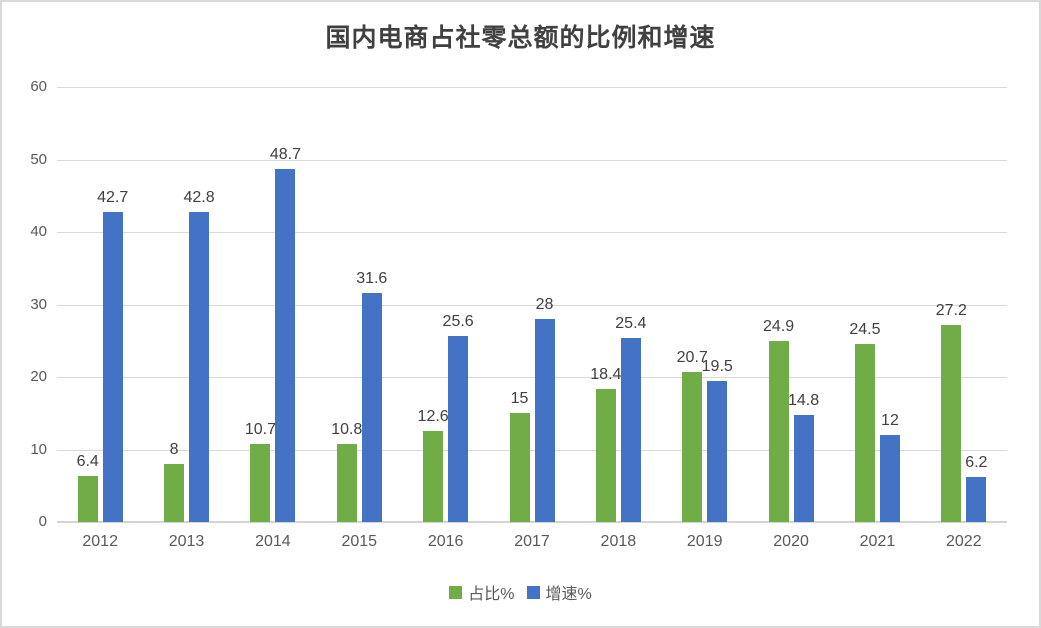 The width and height of the screenshot is (1041, 628). I want to click on data-label-增速%-2021: 12, so click(890, 420).